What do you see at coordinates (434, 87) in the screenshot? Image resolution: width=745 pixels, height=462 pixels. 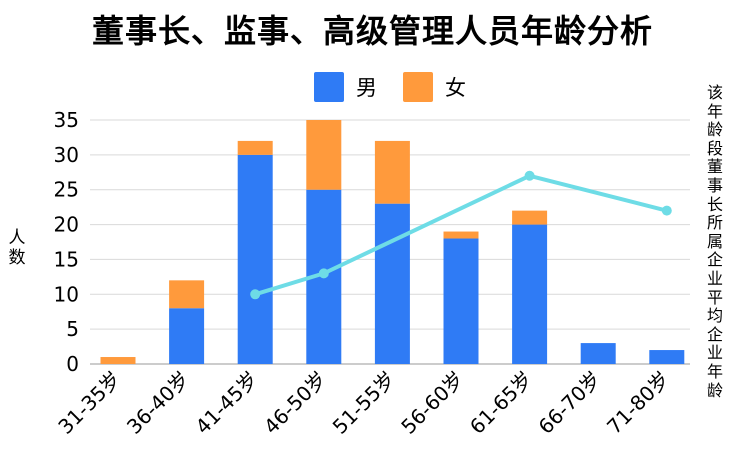 I see `legend-item-female: 女` at bounding box center [434, 87].